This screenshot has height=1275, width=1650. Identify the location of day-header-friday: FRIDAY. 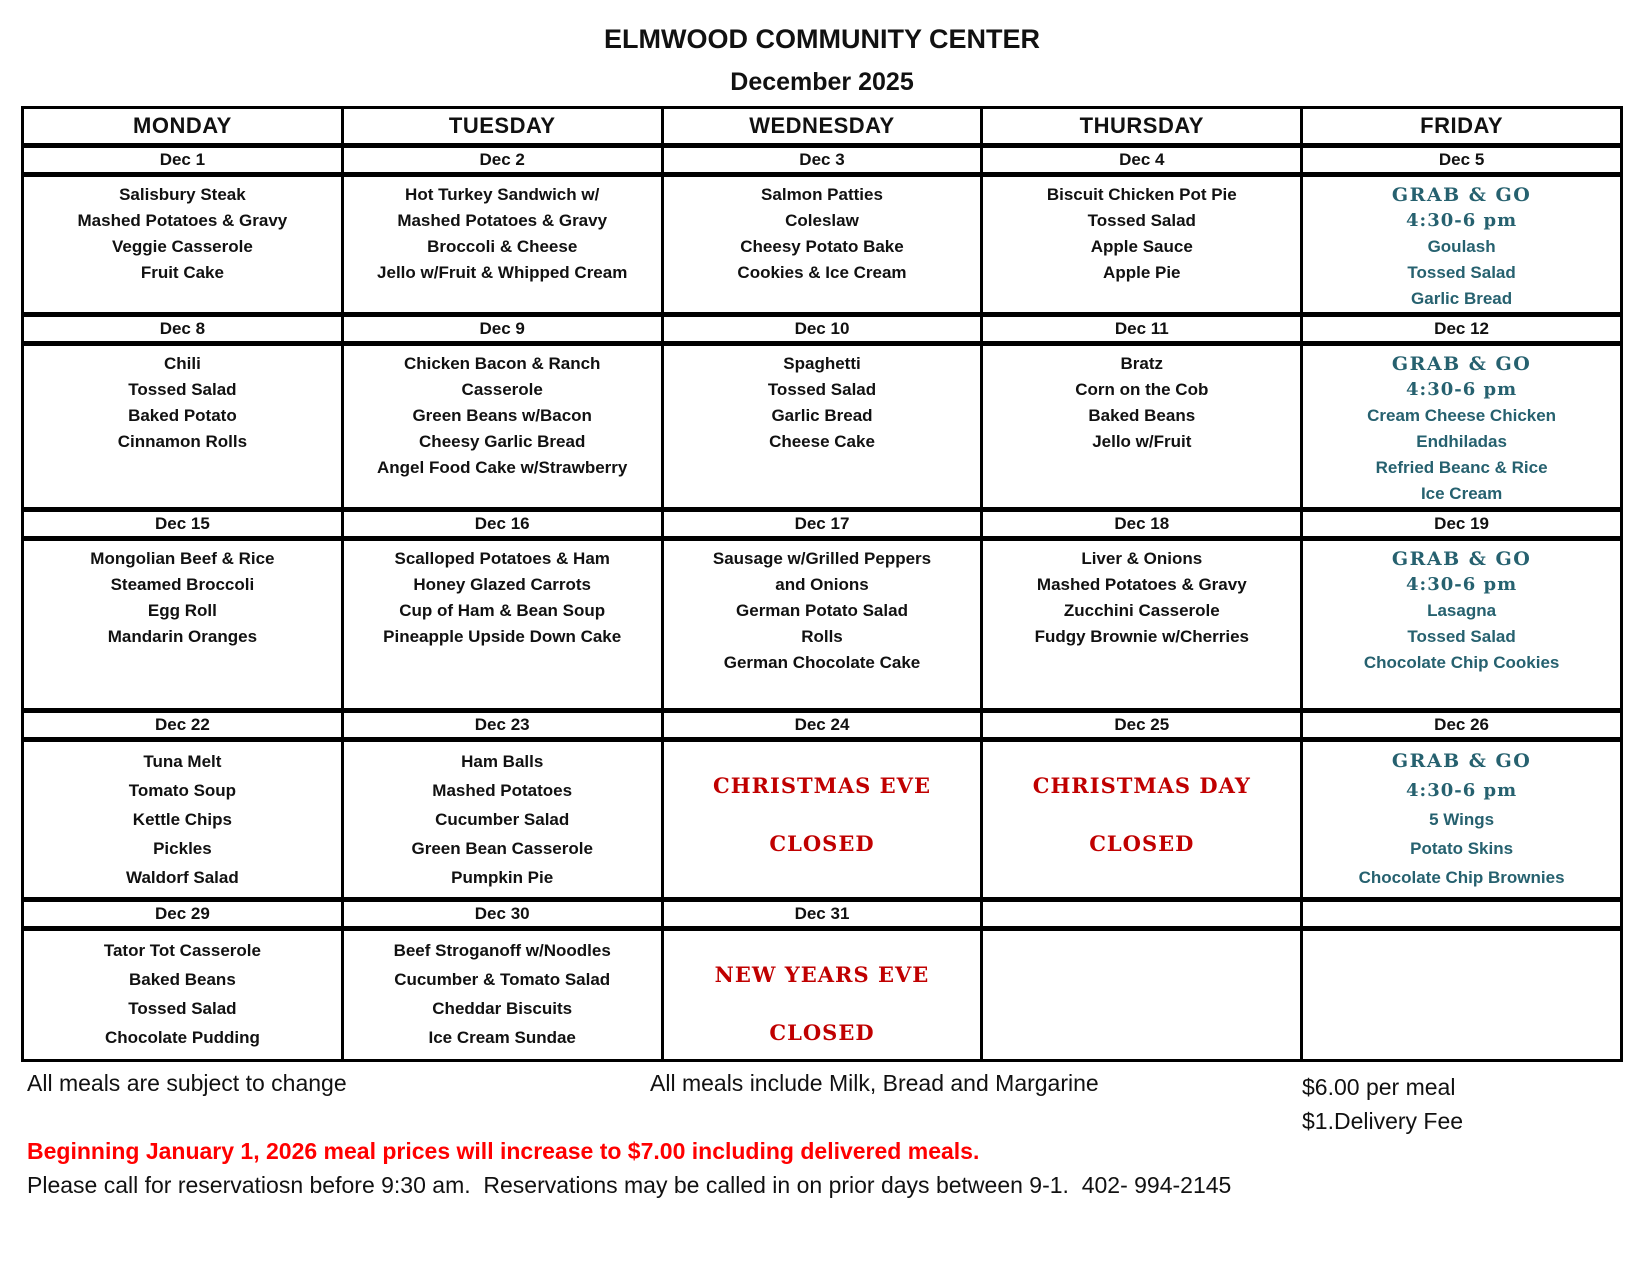
(1461, 126).